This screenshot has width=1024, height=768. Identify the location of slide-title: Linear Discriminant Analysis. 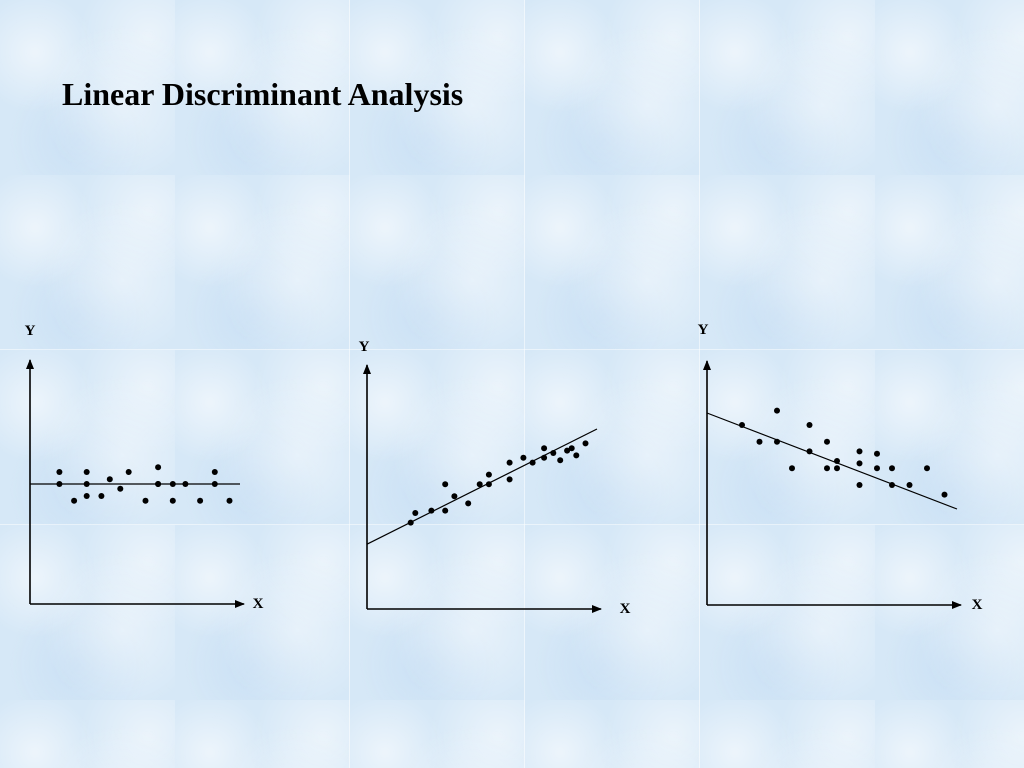
(263, 94).